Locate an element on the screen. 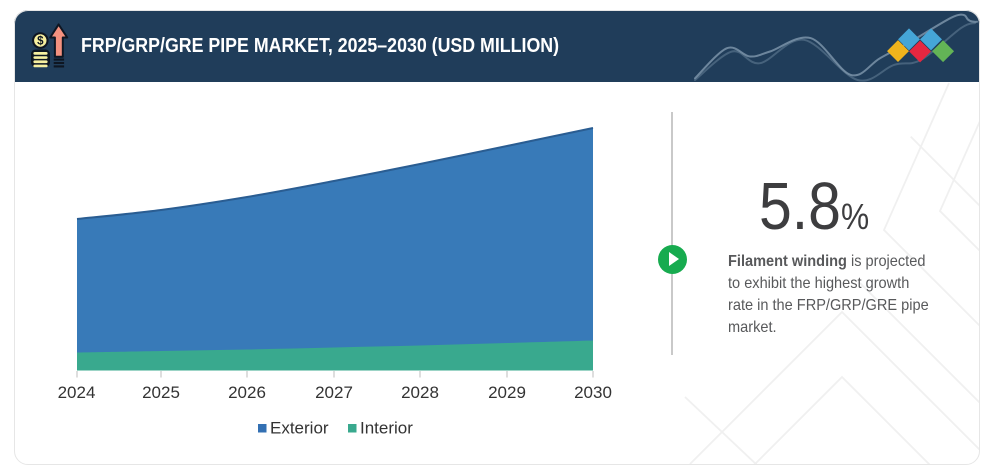 This screenshot has height=469, width=992. svg-text: 2027 is located at coordinates (334, 392).